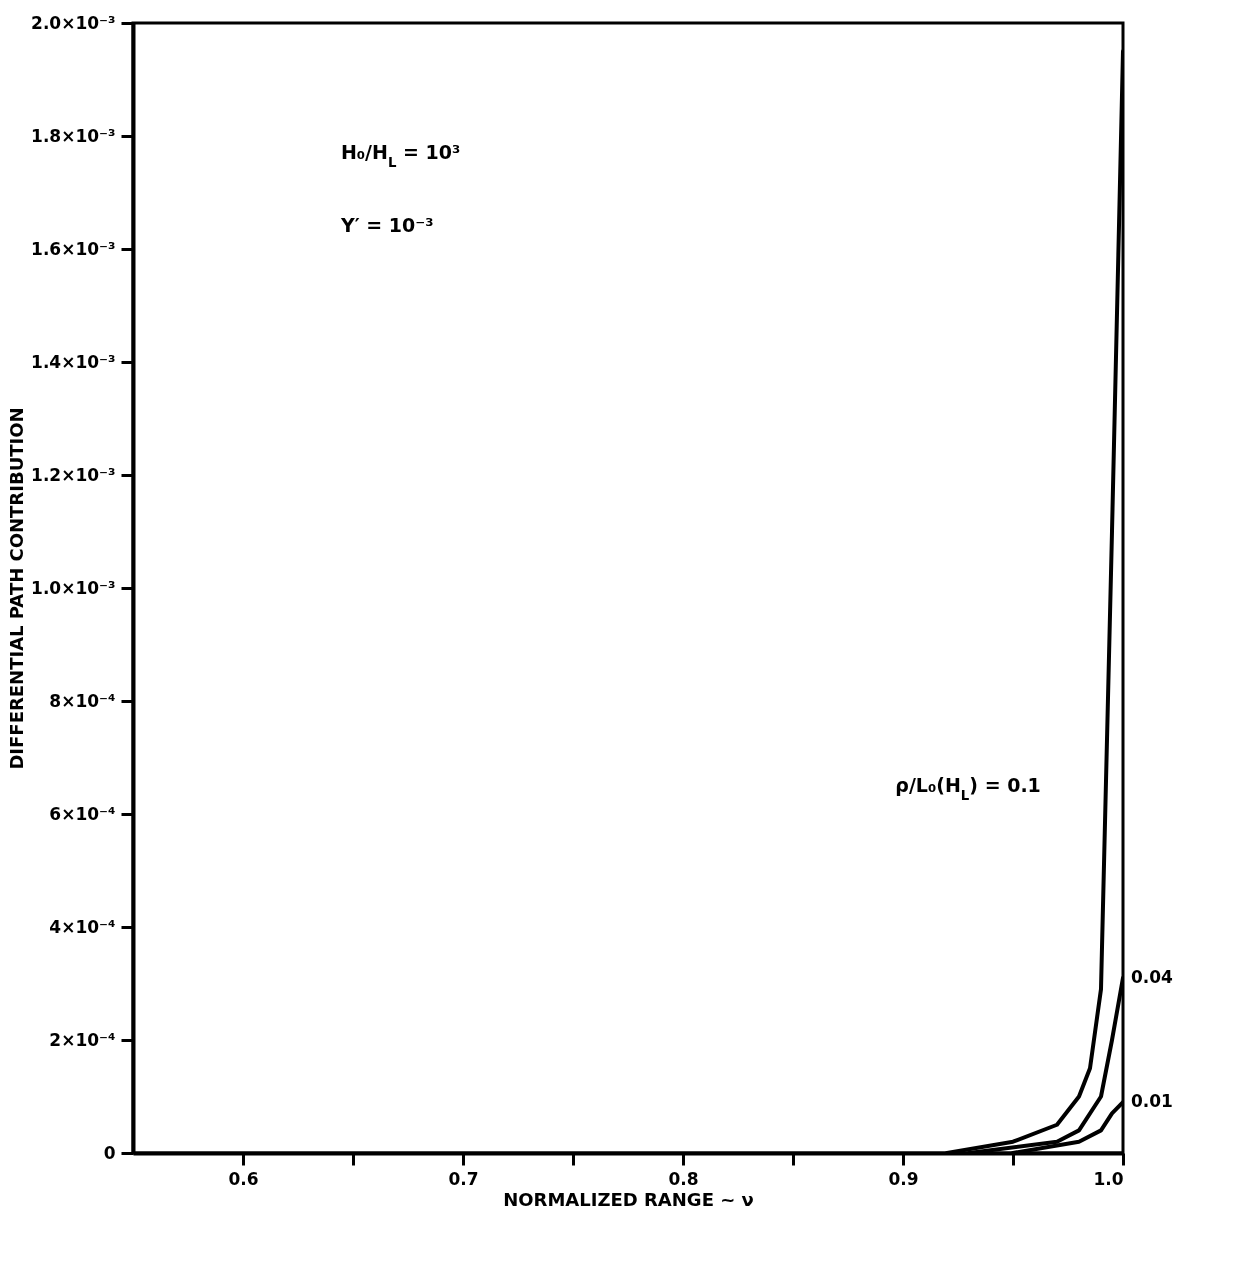 The image size is (1234, 1281). What do you see at coordinates (400, 155) in the screenshot?
I see `annotation: H₀/H$_{L}$ = 10³` at bounding box center [400, 155].